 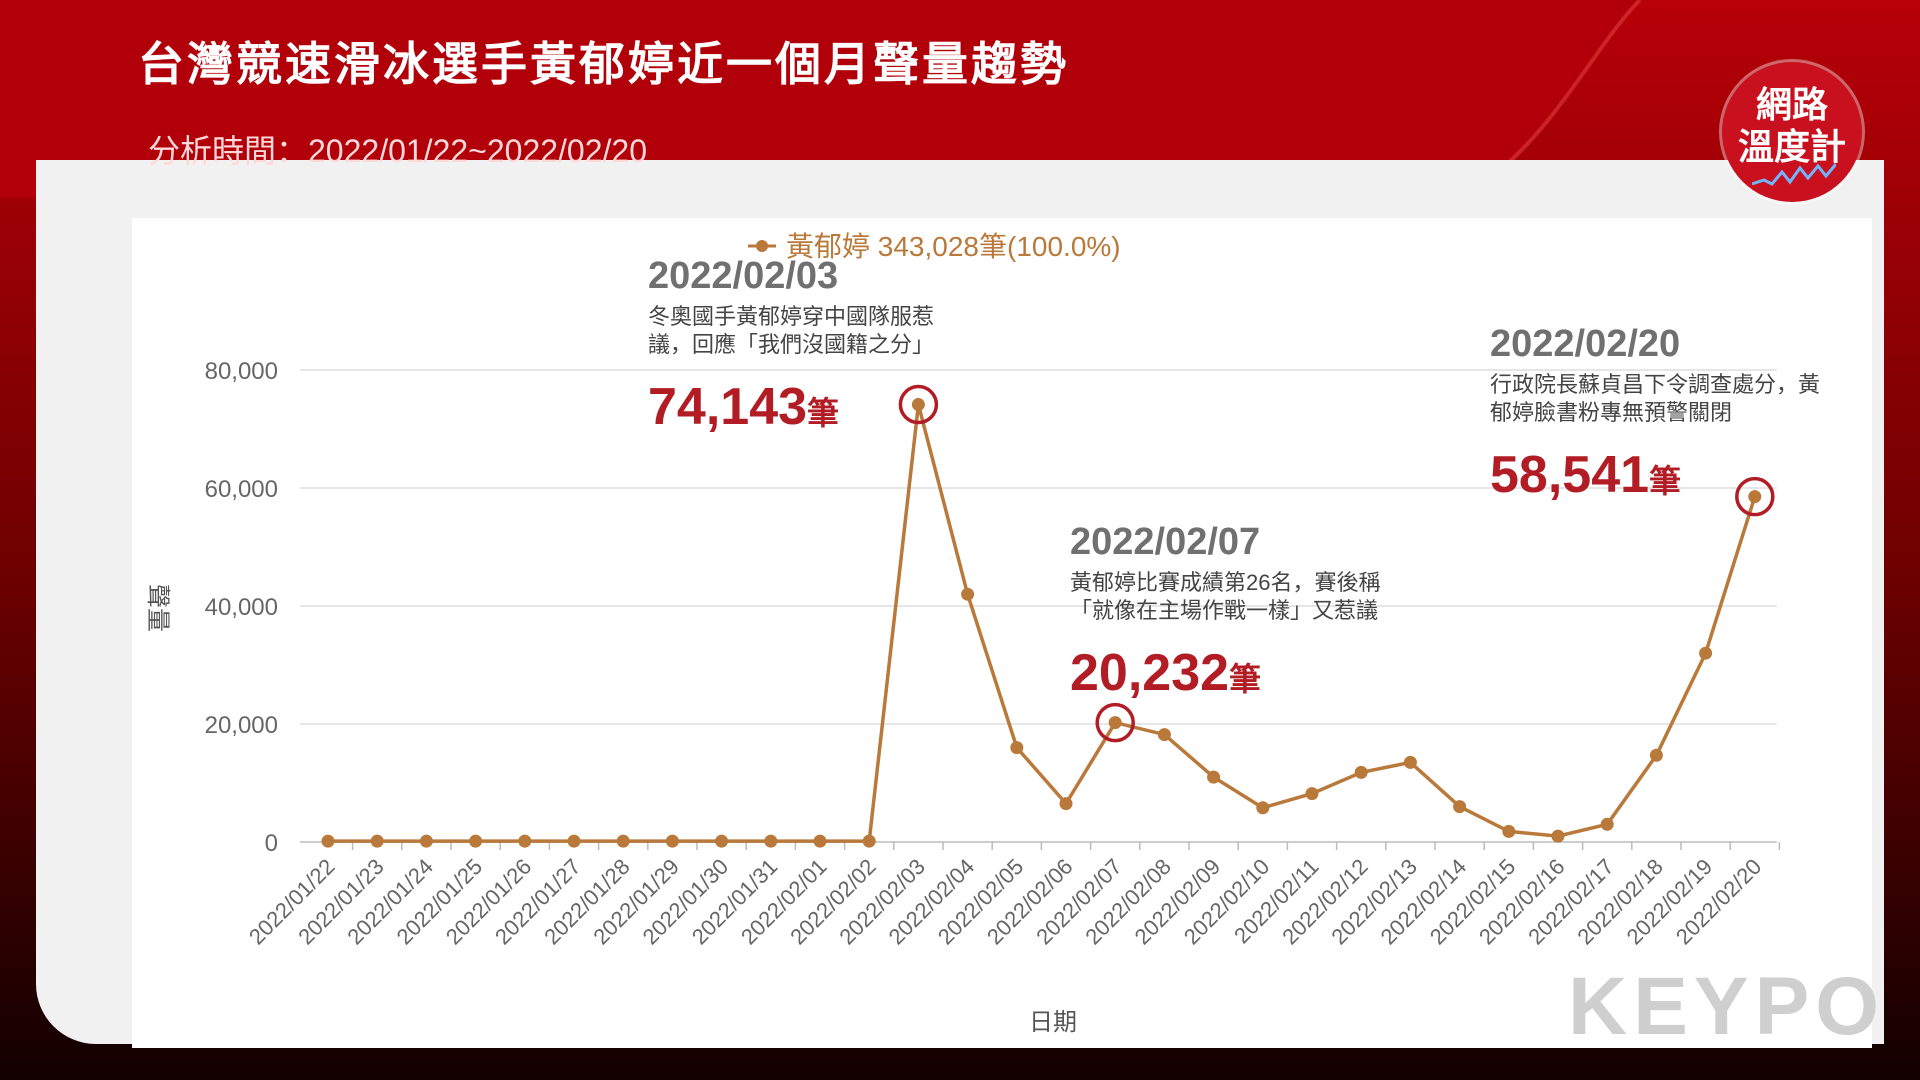 What do you see at coordinates (1791, 104) in the screenshot?
I see `logo-line1: 網路` at bounding box center [1791, 104].